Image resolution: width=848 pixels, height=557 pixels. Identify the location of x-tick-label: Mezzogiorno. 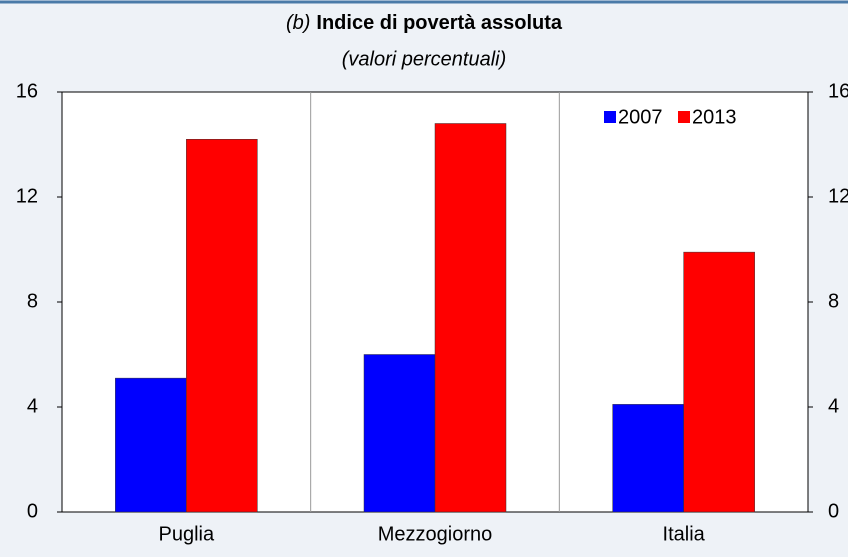
(435, 534).